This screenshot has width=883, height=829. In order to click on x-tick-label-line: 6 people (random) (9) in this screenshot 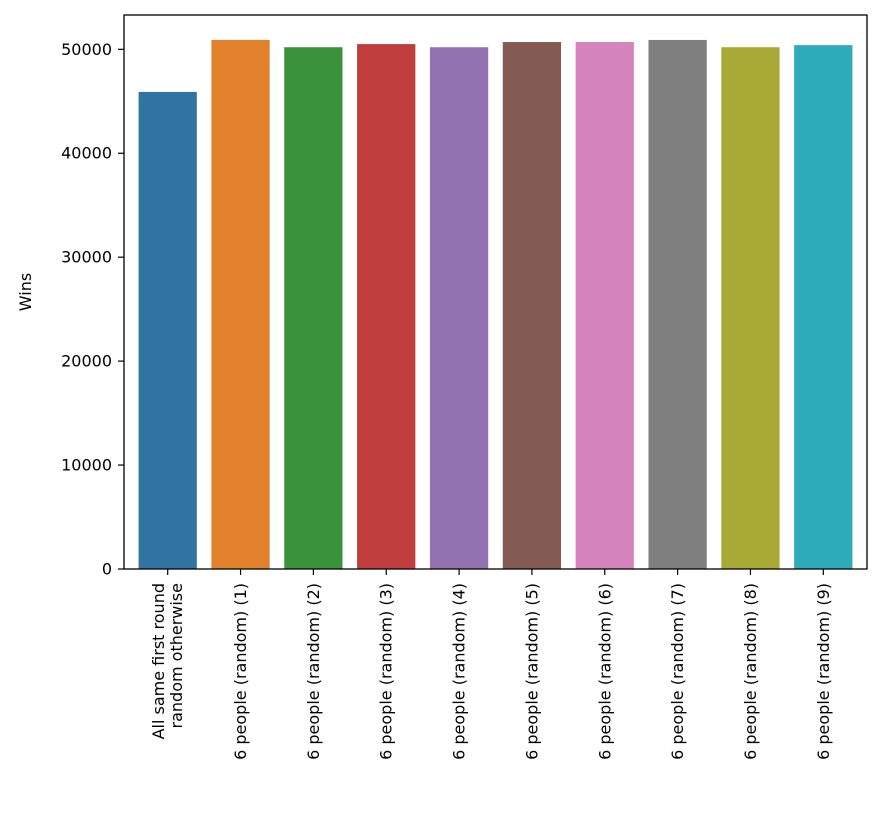, I will do `click(823, 671)`.